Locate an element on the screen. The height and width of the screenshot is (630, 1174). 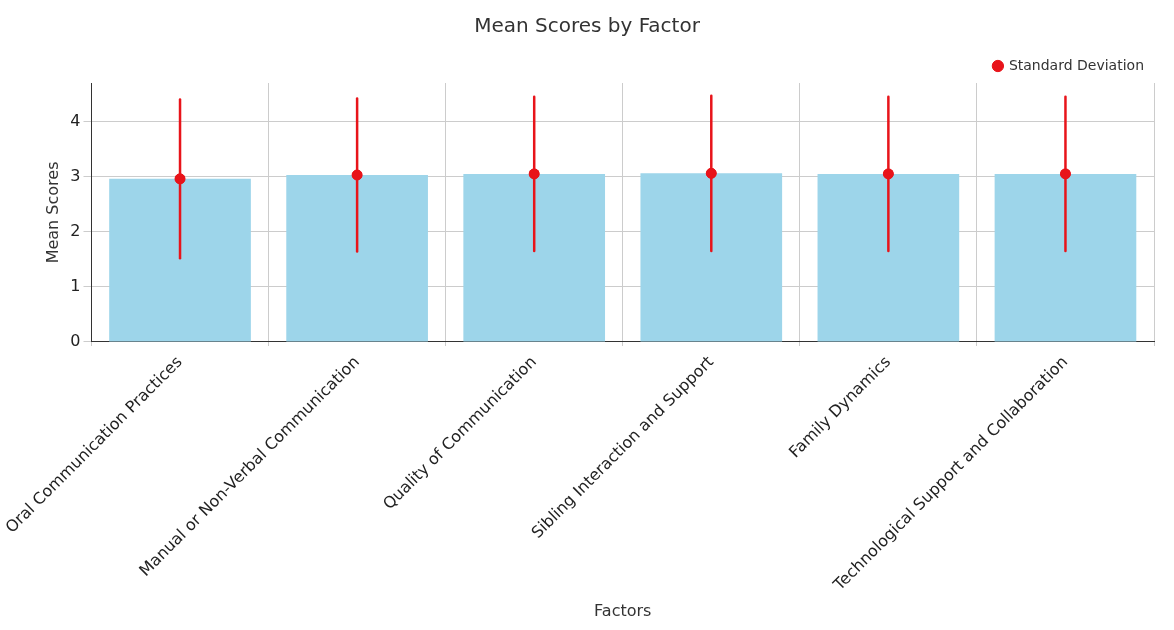
legend-label: Standard Deviation is located at coordinates (1076, 64).